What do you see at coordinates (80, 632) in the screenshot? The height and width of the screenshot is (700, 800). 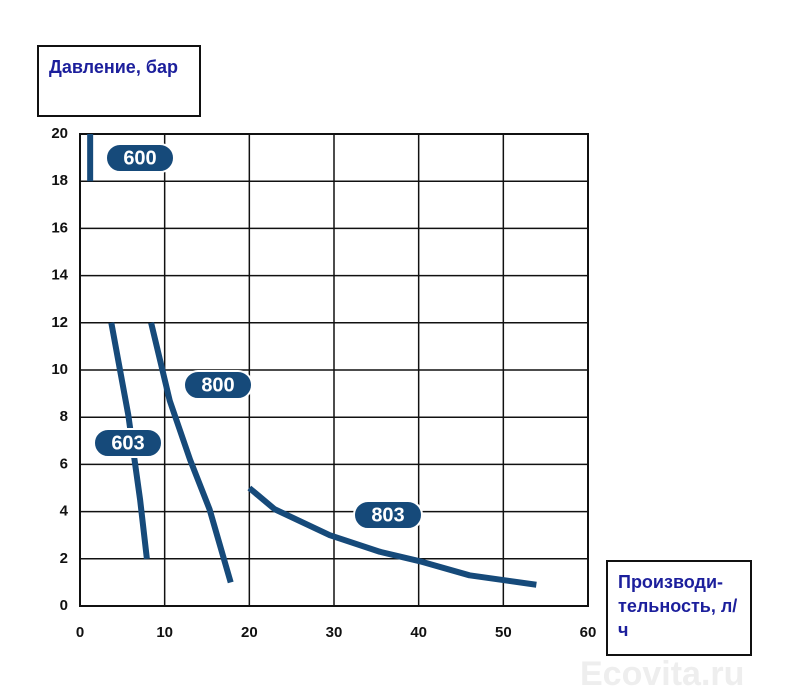 I see `x-tick-label: 0` at bounding box center [80, 632].